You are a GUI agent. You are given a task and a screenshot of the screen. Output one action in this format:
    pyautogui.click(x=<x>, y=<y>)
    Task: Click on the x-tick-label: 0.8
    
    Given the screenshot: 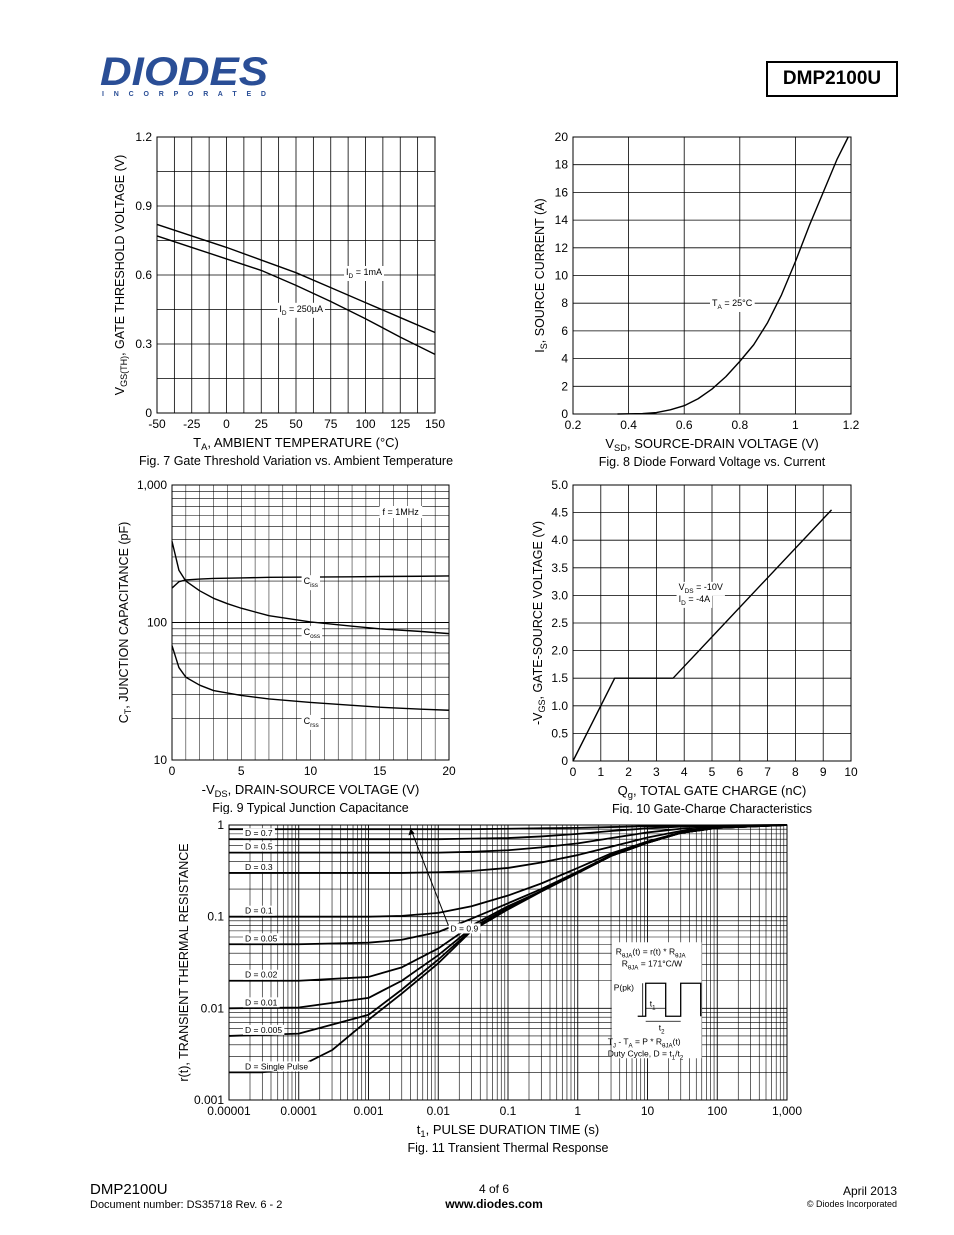 What is the action you would take?
    pyautogui.click(x=739, y=425)
    